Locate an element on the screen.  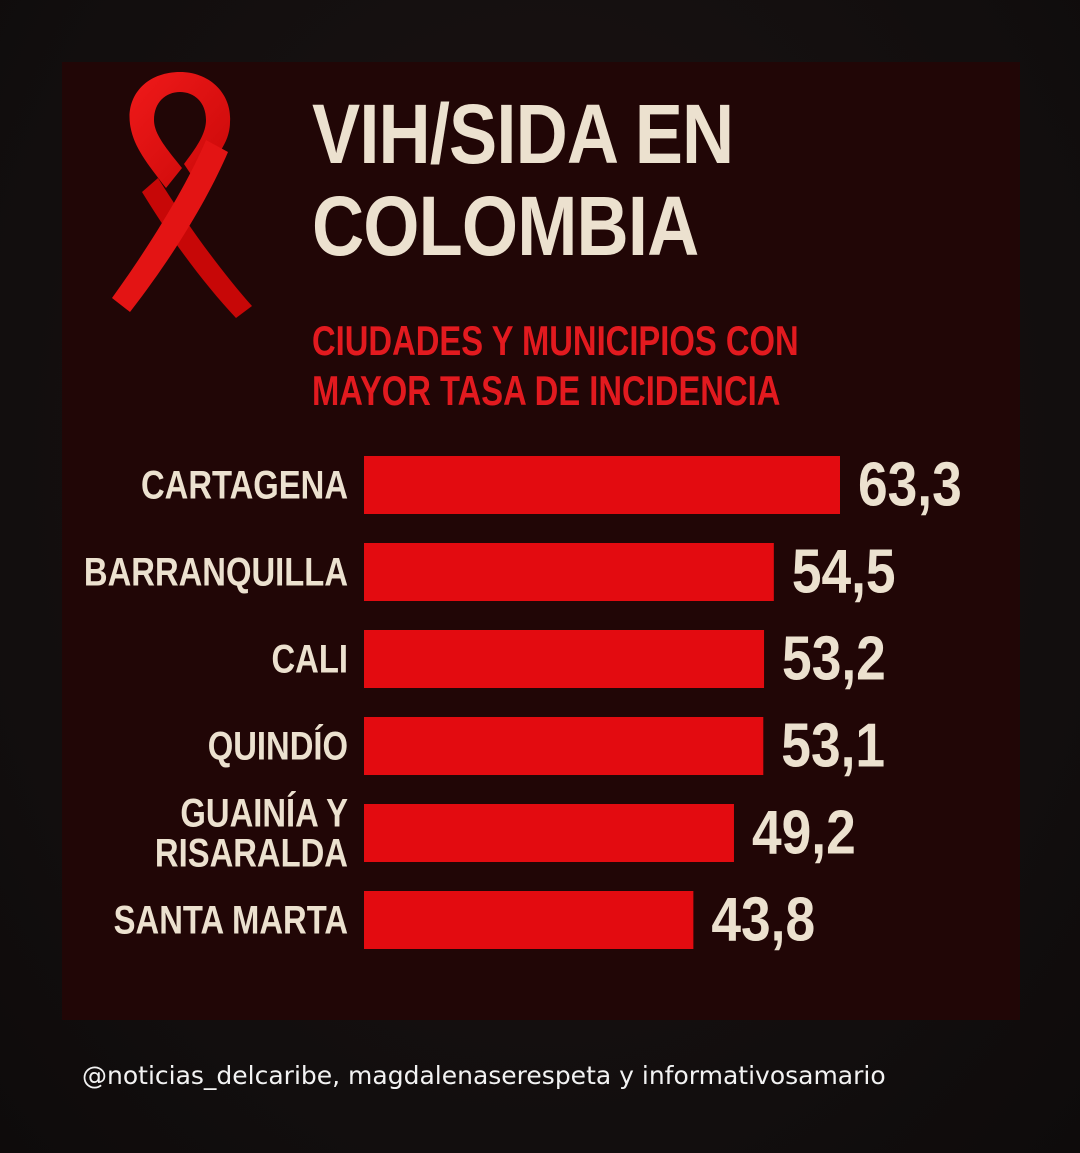
value-label: 53,2 is located at coordinates (834, 659).